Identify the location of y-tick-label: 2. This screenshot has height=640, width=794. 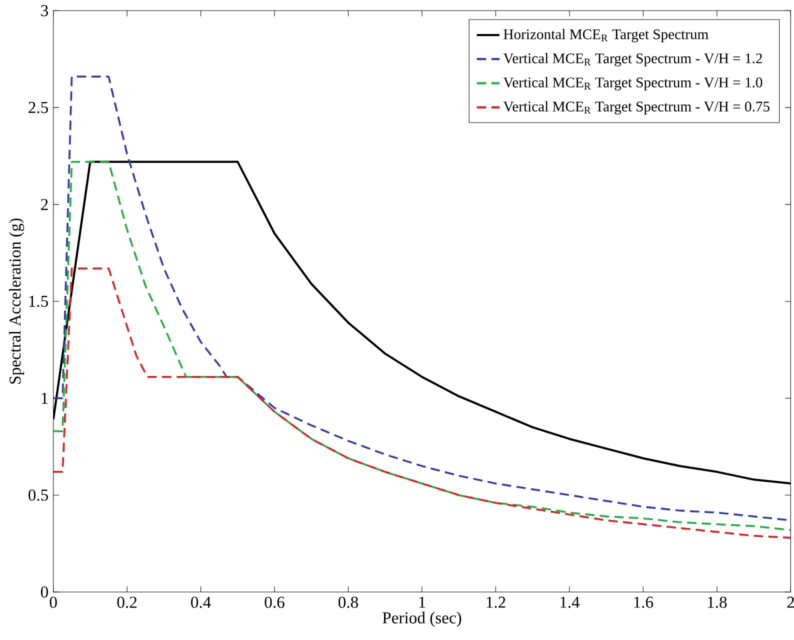
(44, 204).